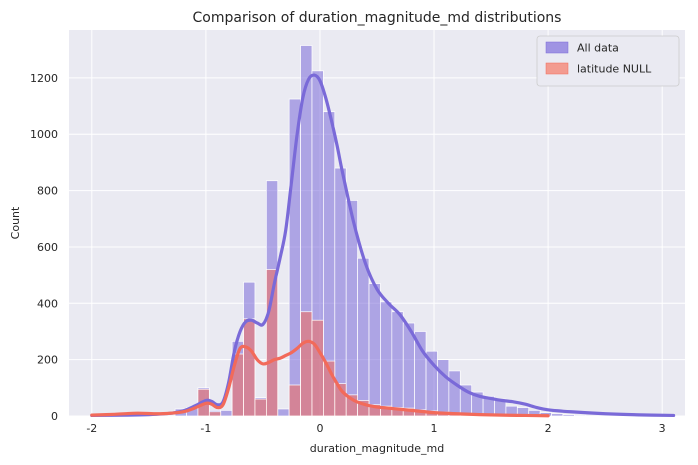  What do you see at coordinates (598, 48) in the screenshot?
I see `legend-label-all-data: All data` at bounding box center [598, 48].